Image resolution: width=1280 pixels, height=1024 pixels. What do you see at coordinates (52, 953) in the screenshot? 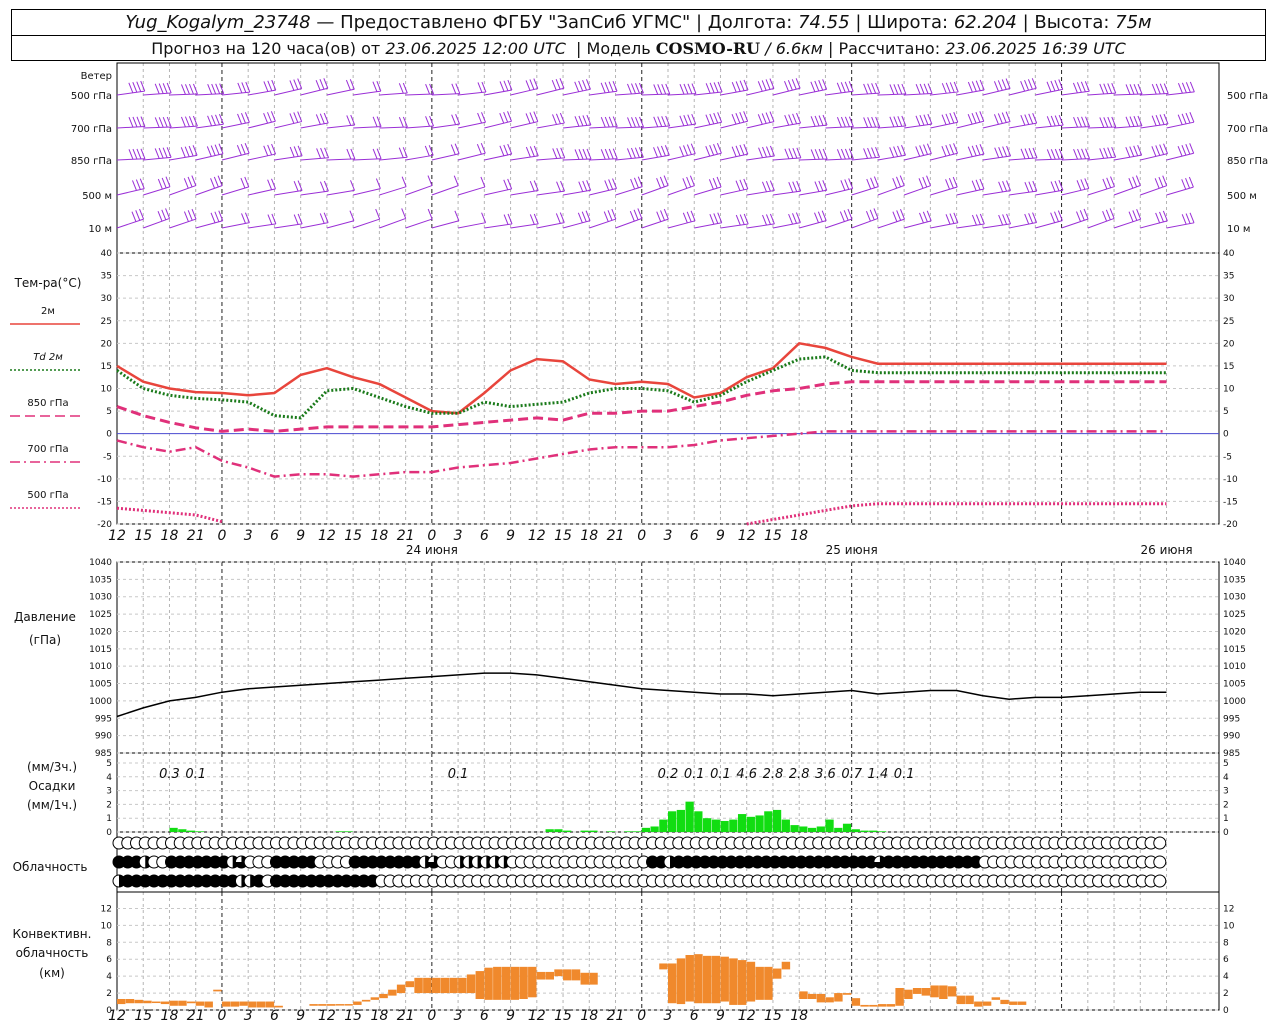
I see `conv-title-2: облачность` at bounding box center [52, 953].